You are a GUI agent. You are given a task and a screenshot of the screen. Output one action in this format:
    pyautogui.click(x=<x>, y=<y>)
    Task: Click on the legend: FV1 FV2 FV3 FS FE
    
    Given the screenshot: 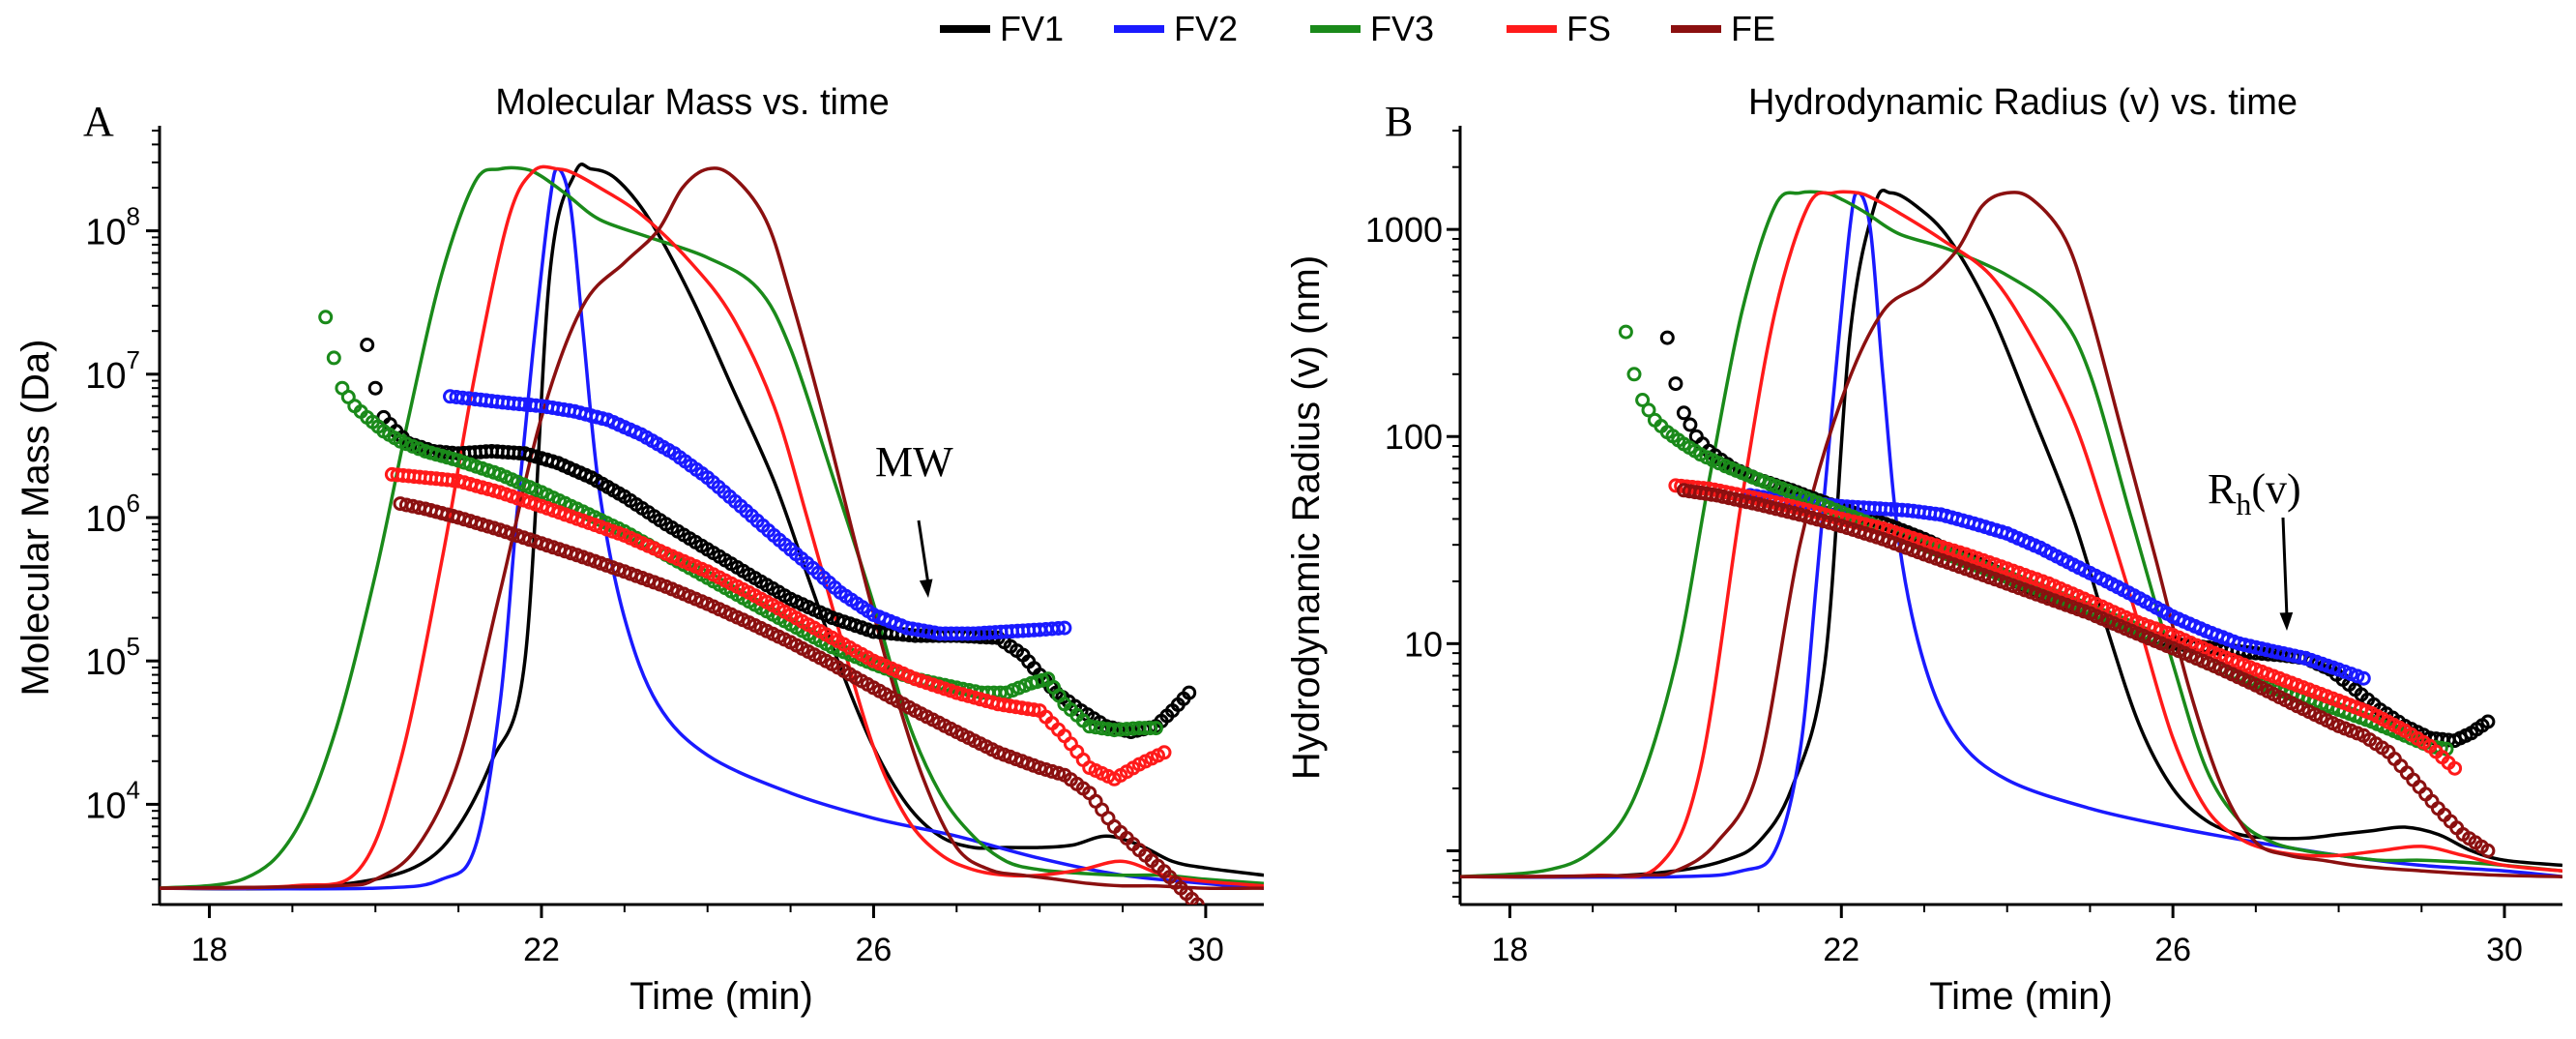 What is the action you would take?
    pyautogui.click(x=1357, y=28)
    